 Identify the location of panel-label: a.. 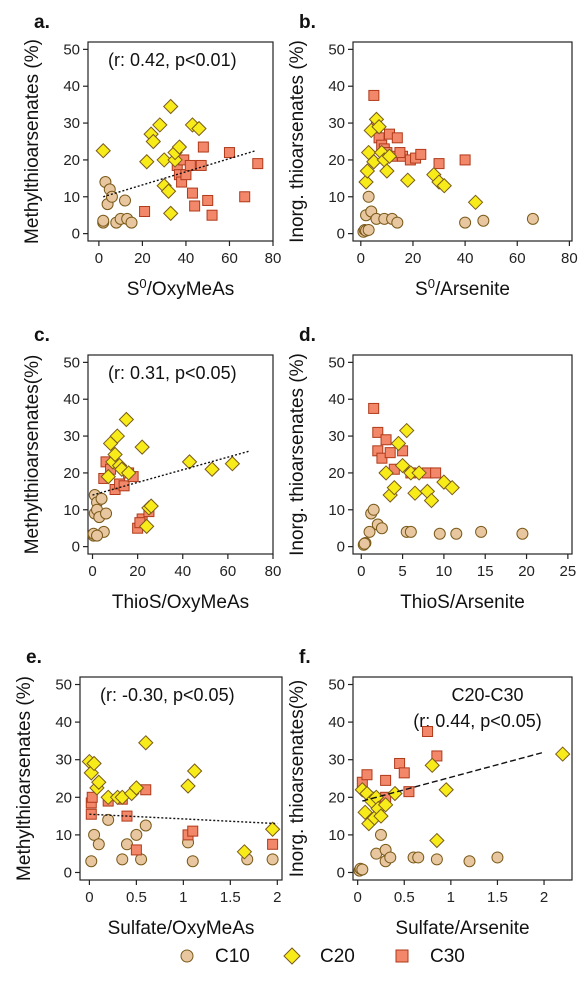
(42, 22).